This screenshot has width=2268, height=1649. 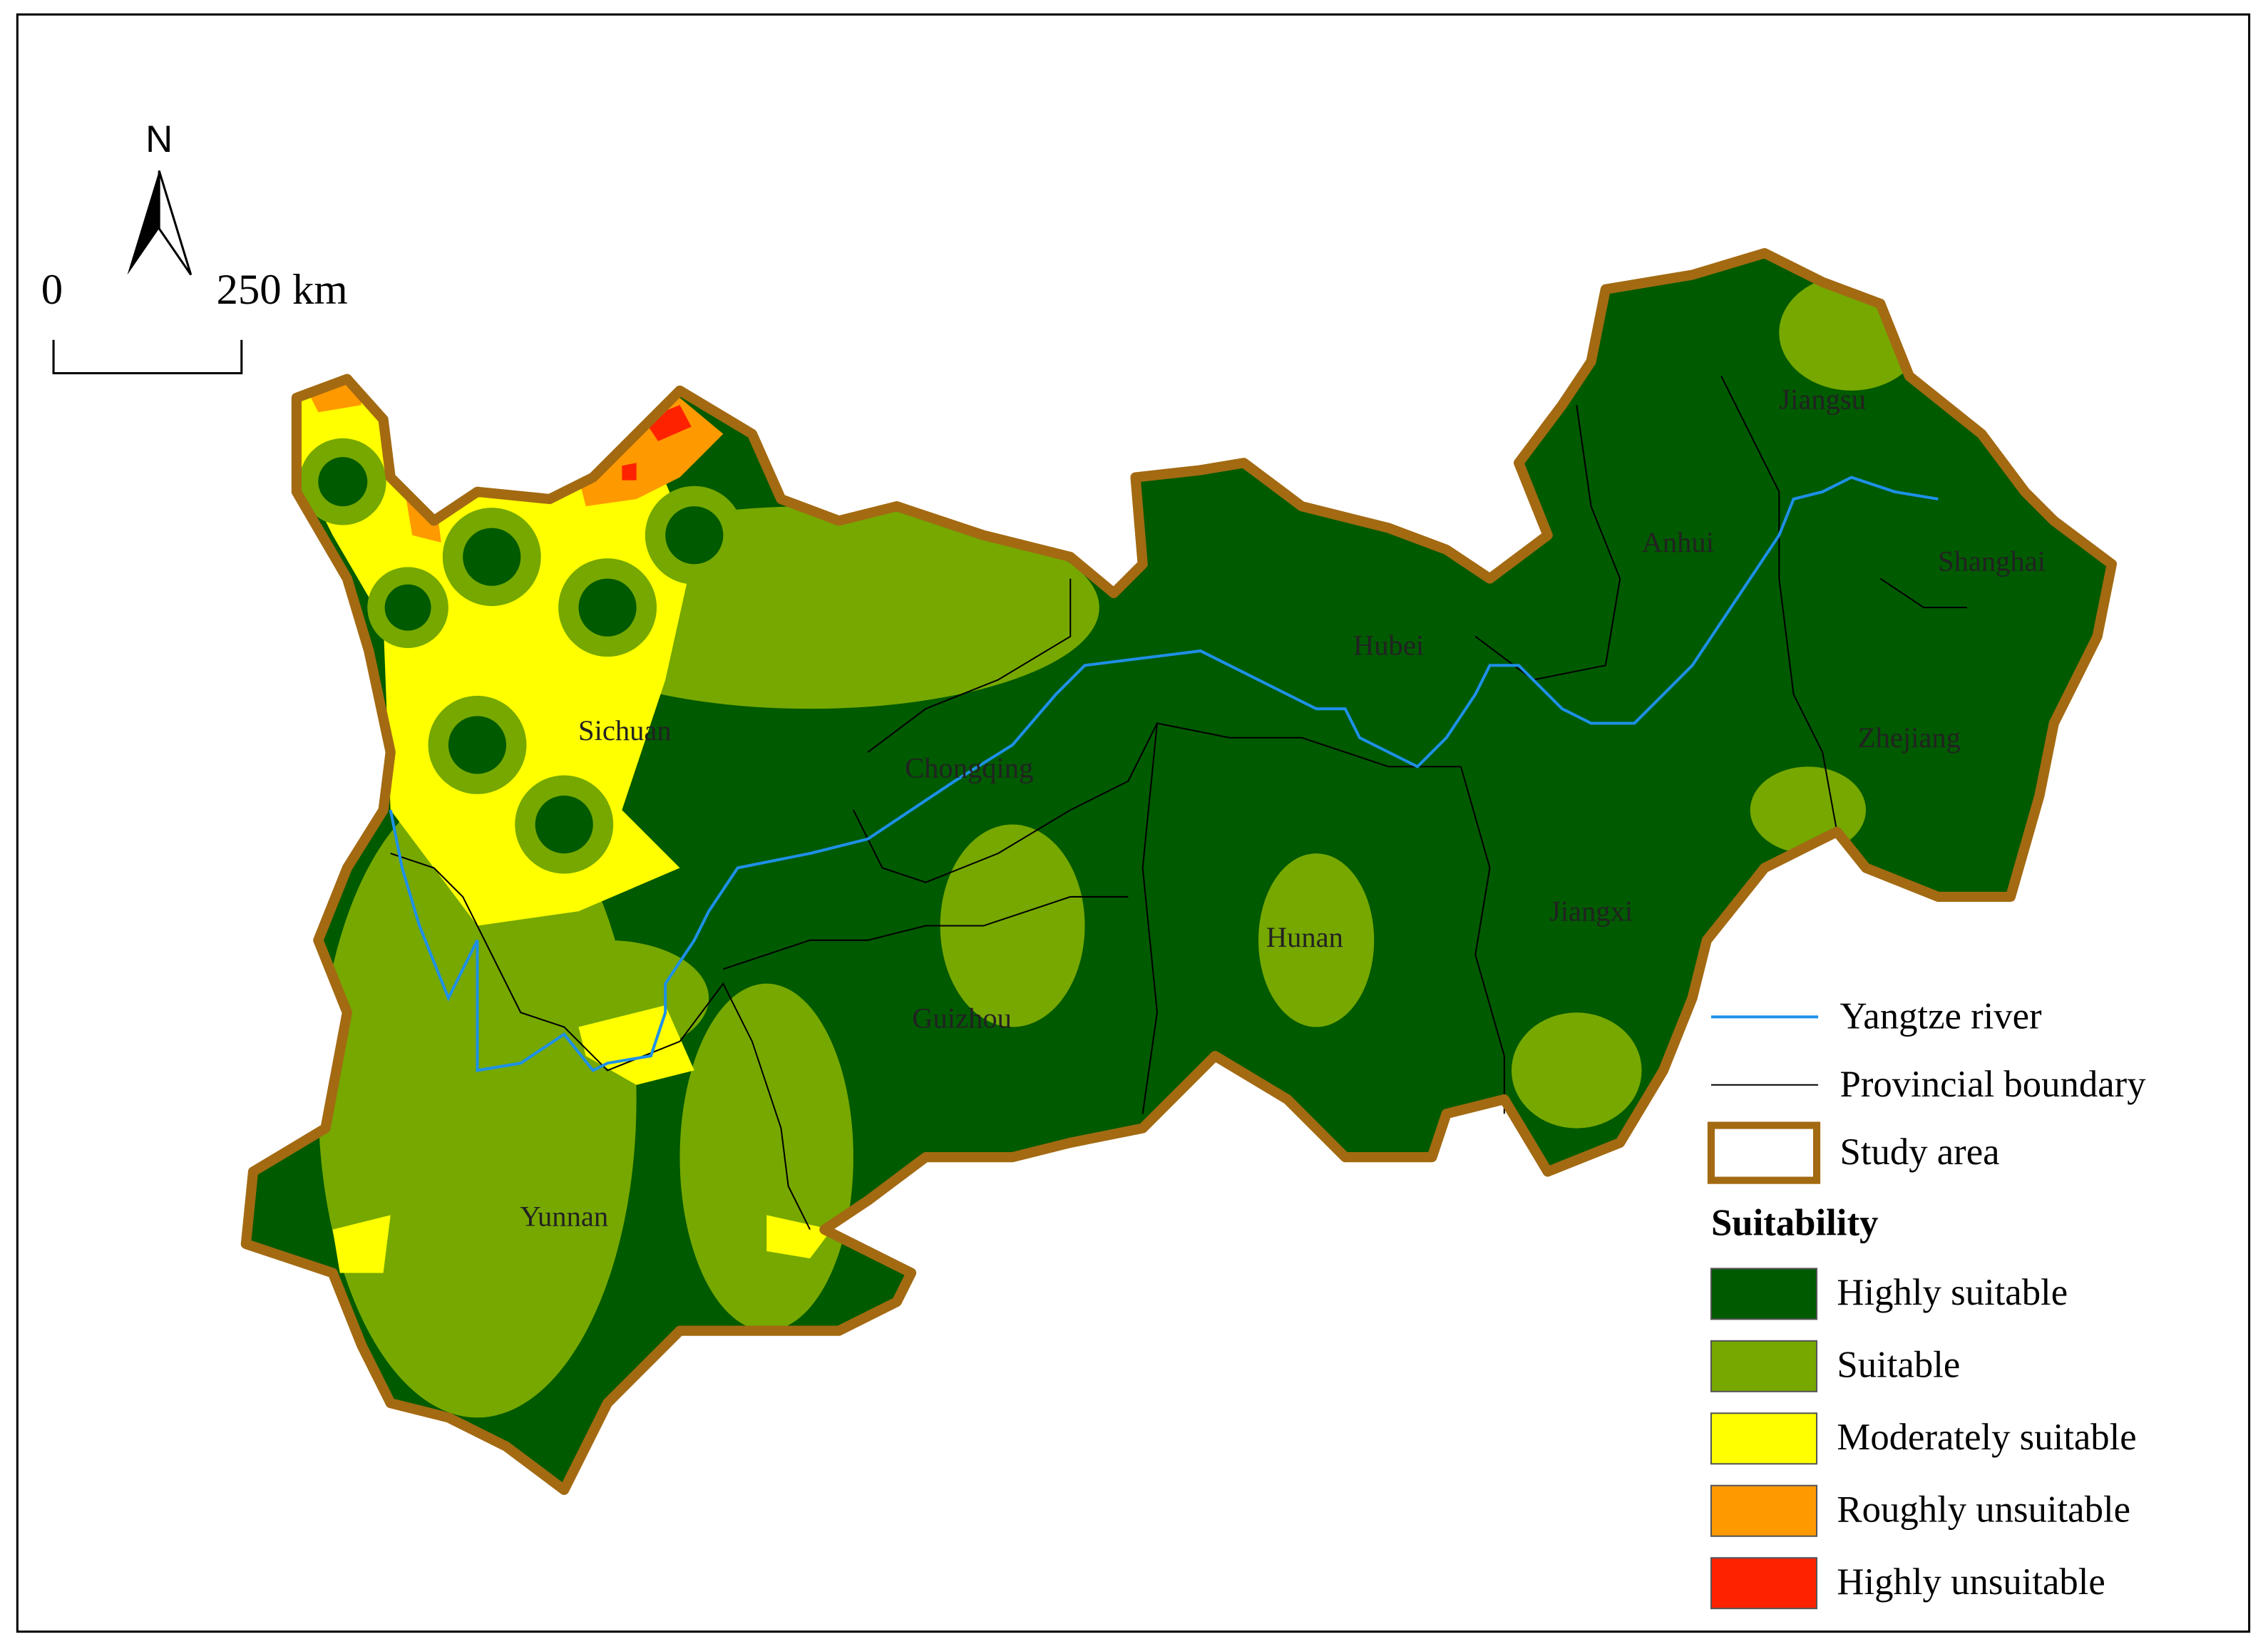 What do you see at coordinates (1971, 1582) in the screenshot?
I see `legend-label: Highly unsuitable` at bounding box center [1971, 1582].